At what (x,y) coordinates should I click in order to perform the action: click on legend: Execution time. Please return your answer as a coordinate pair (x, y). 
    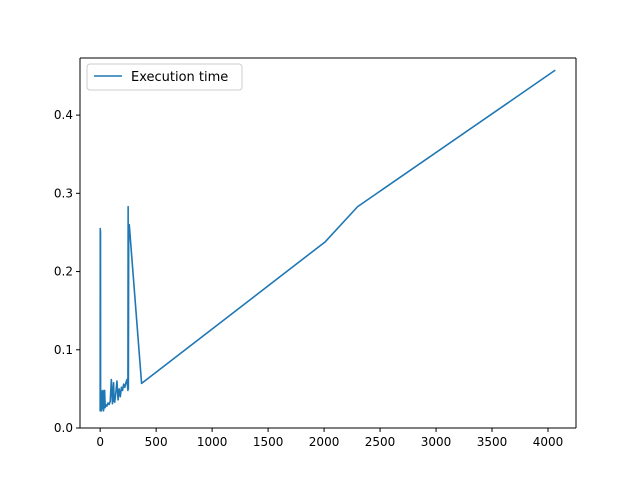
    Looking at the image, I should click on (164, 77).